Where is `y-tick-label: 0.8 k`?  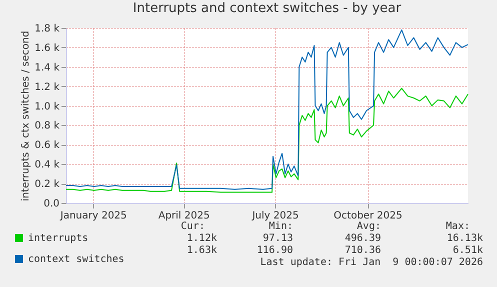 y-tick-label: 0.8 k is located at coordinates (47, 126).